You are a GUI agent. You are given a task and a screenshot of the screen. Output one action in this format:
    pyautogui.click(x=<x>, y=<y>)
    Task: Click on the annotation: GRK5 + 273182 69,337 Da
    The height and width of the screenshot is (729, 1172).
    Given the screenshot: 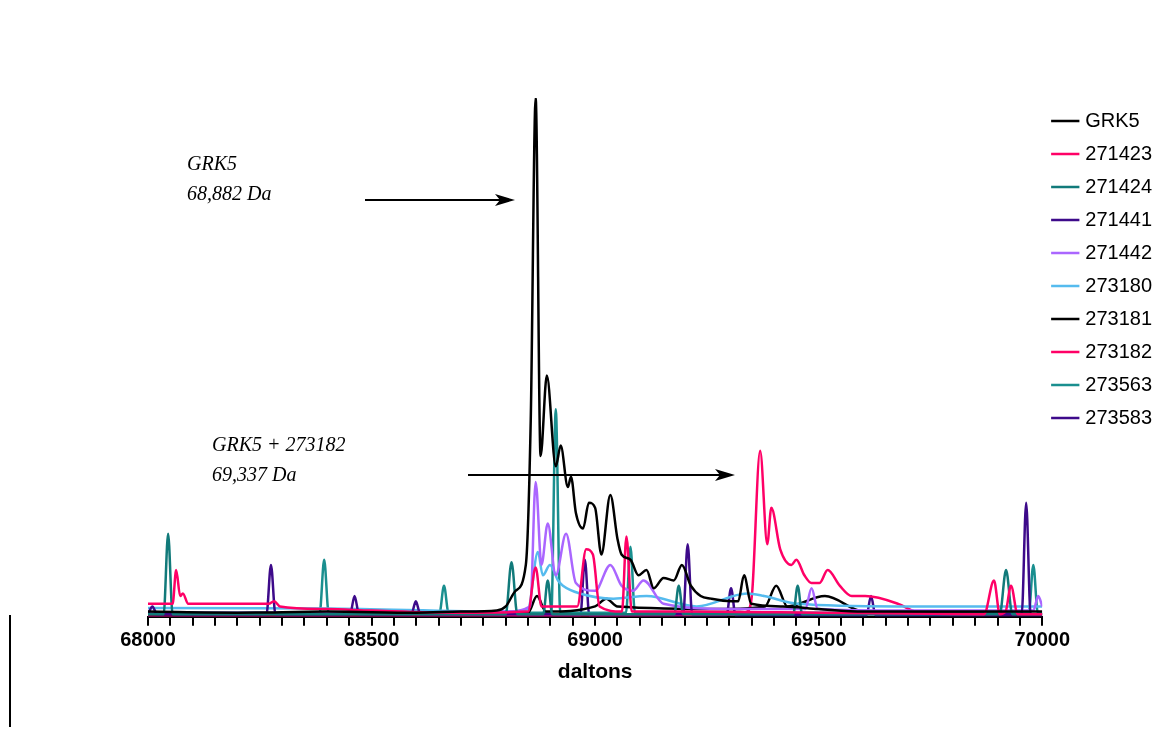 What is the action you would take?
    pyautogui.click(x=279, y=459)
    